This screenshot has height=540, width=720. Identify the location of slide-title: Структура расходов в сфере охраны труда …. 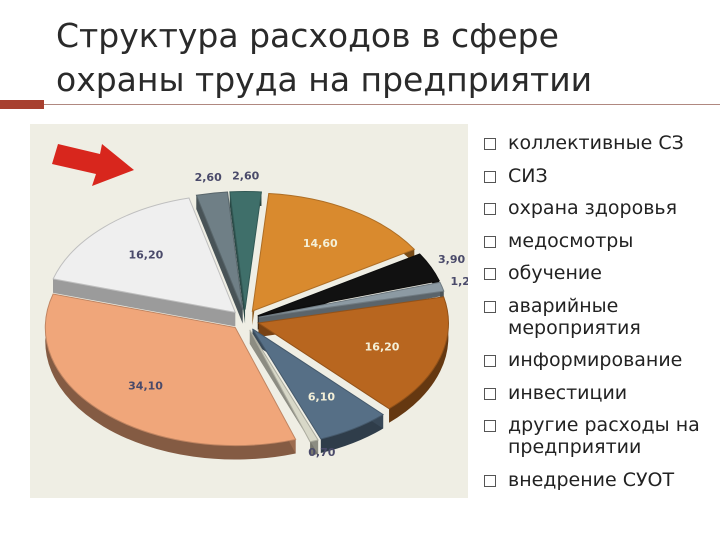
(324, 57).